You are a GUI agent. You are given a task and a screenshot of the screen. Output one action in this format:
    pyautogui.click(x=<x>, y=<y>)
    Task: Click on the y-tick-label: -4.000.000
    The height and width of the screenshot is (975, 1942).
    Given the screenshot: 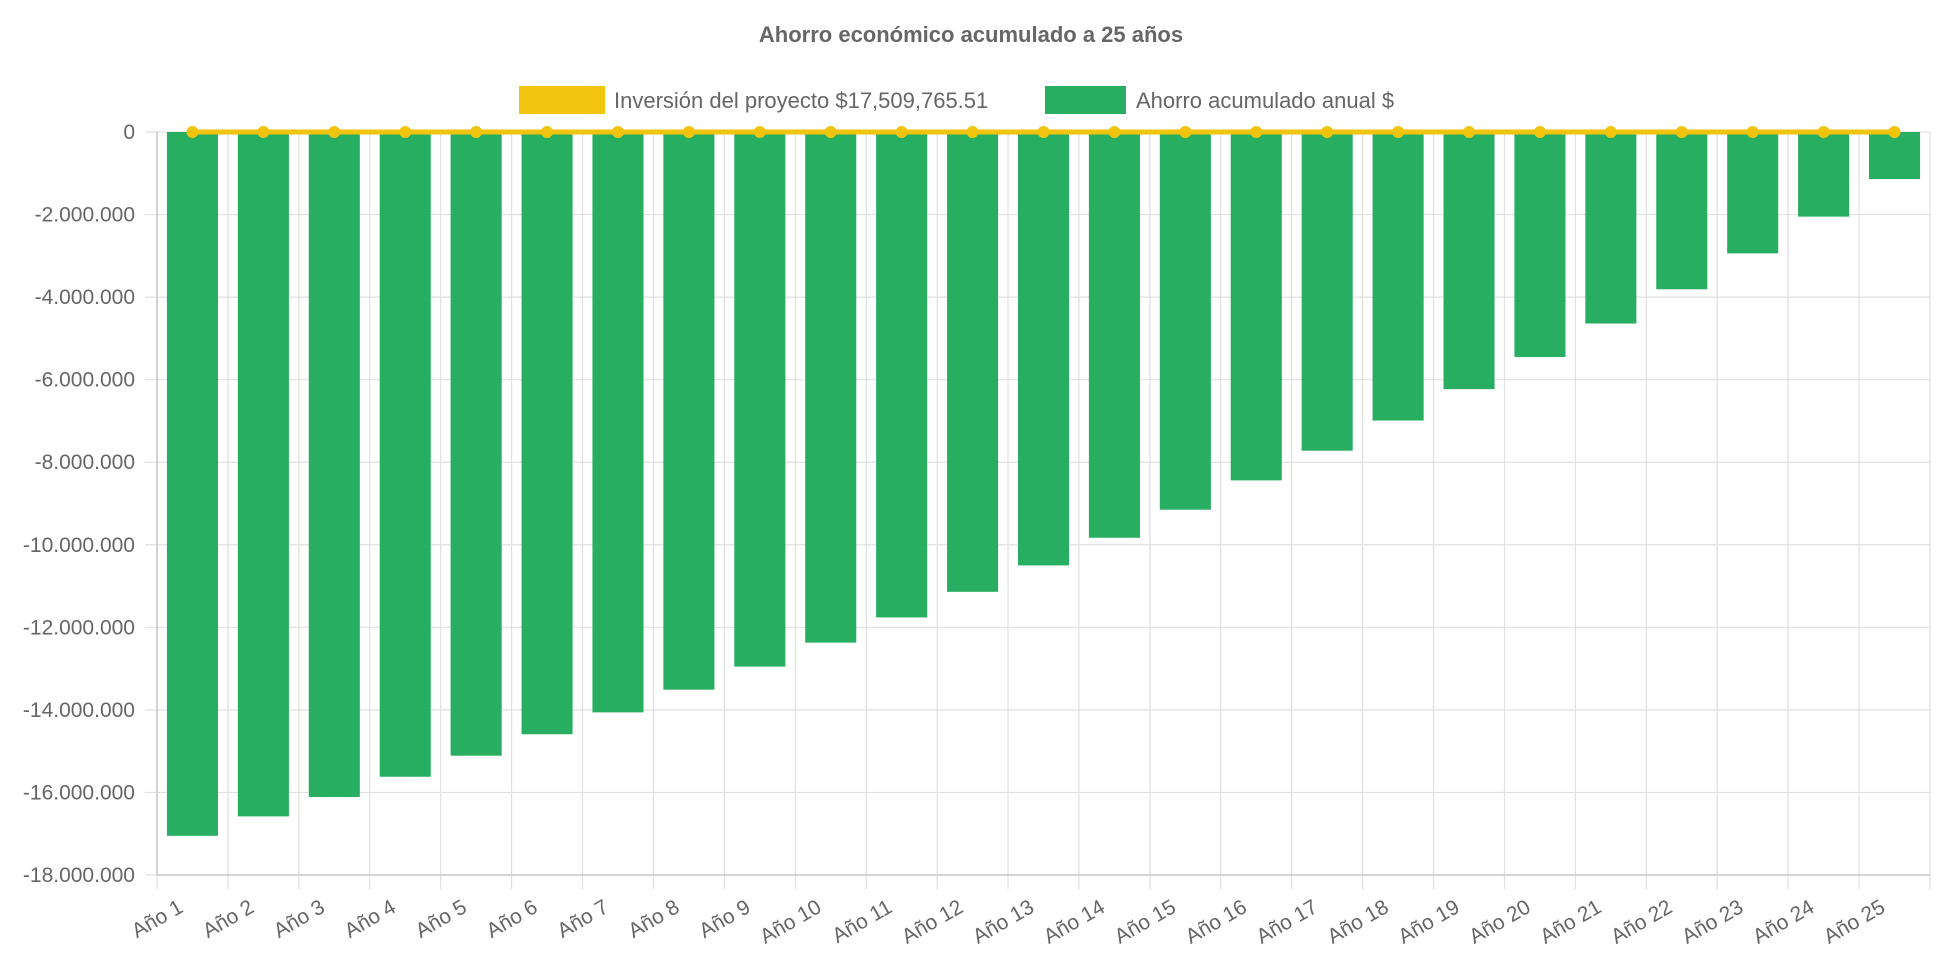 What is the action you would take?
    pyautogui.click(x=85, y=297)
    